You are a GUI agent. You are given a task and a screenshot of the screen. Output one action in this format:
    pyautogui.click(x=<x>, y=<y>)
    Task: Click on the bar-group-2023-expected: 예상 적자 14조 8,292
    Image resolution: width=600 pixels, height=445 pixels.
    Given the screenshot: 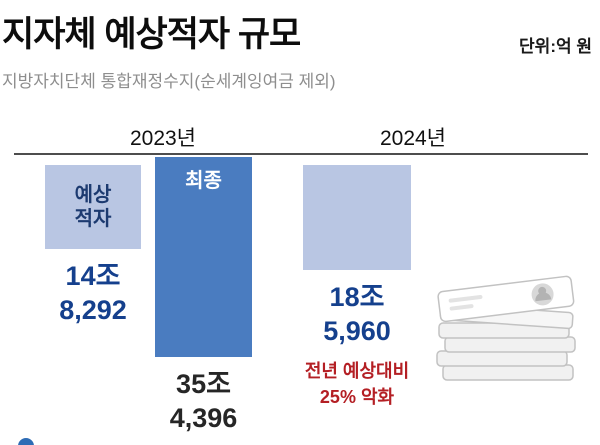 What is the action you would take?
    pyautogui.click(x=93, y=242)
    